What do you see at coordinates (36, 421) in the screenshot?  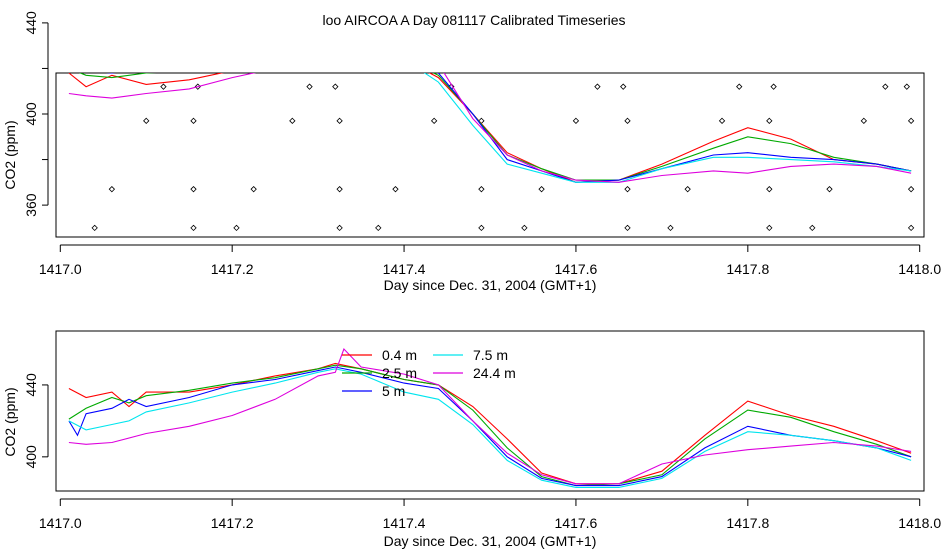 I see `bottom-y-axis: 400 440` at bounding box center [36, 421].